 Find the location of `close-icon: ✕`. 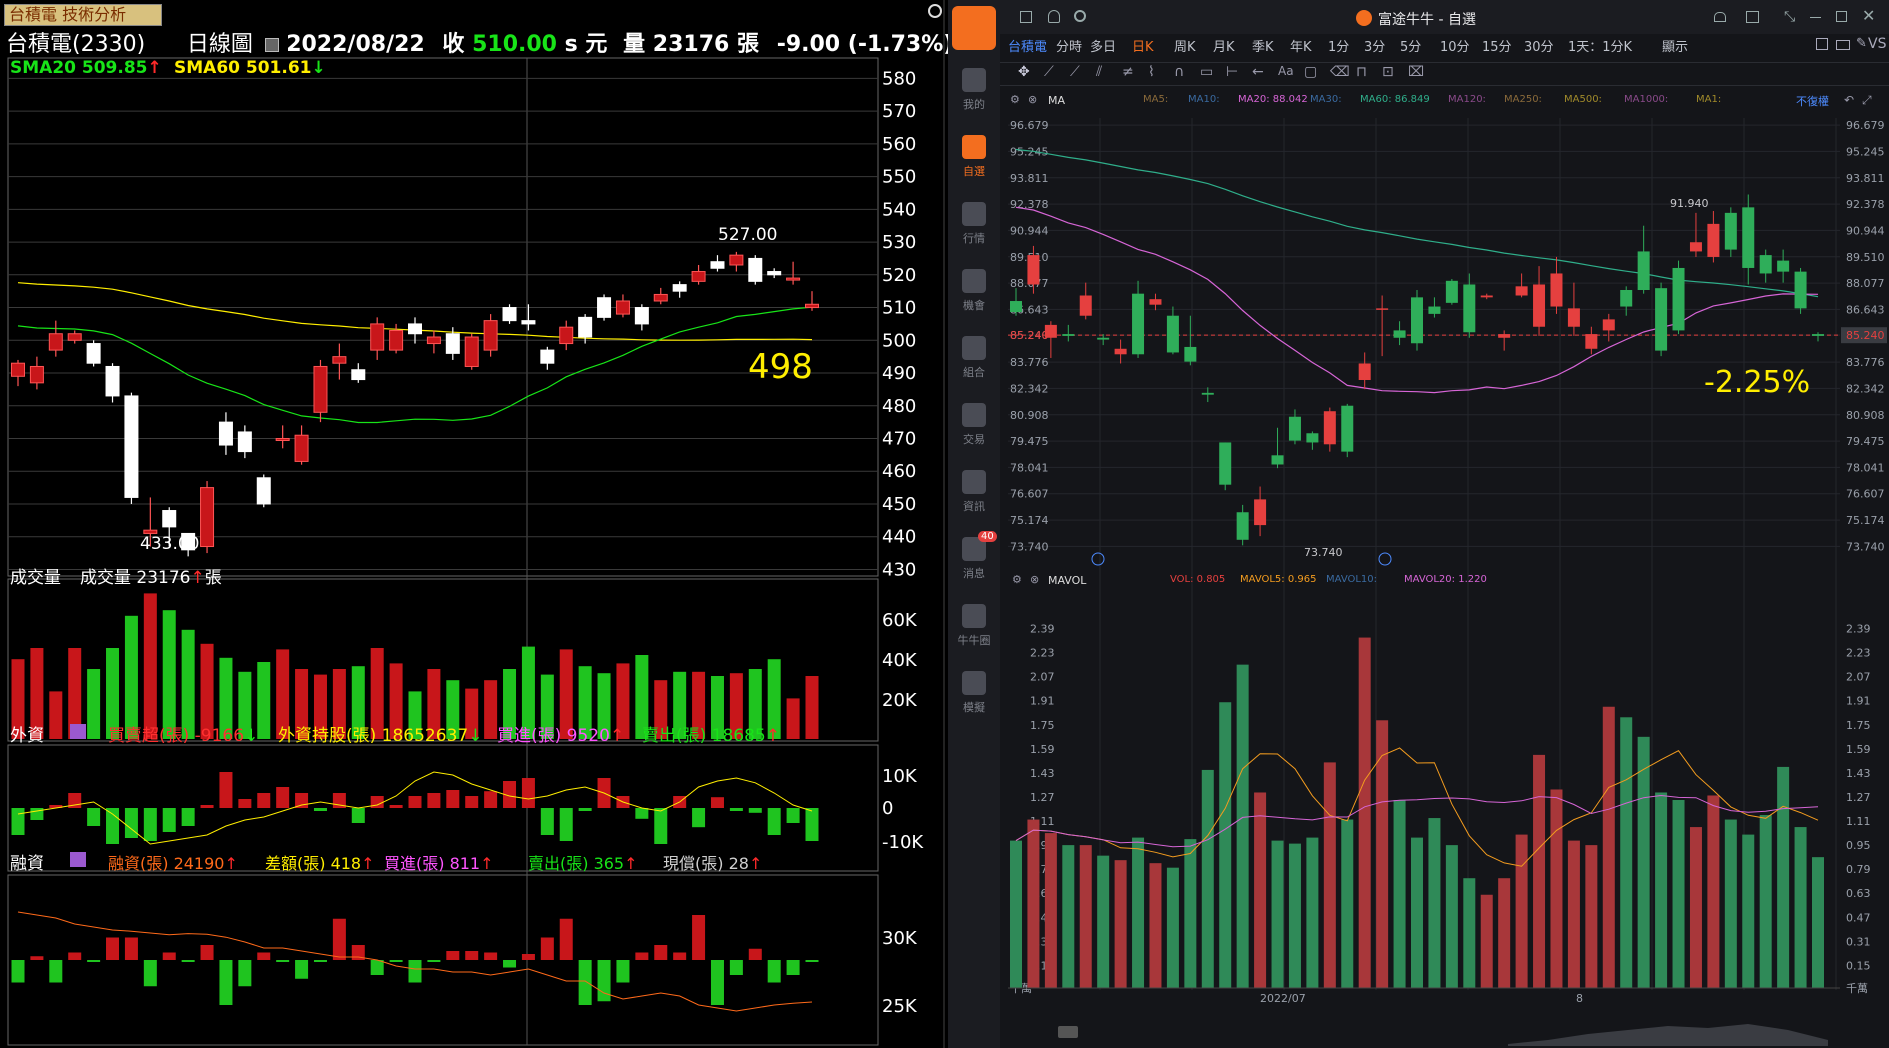

close-icon: ✕ is located at coordinates (1869, 15).